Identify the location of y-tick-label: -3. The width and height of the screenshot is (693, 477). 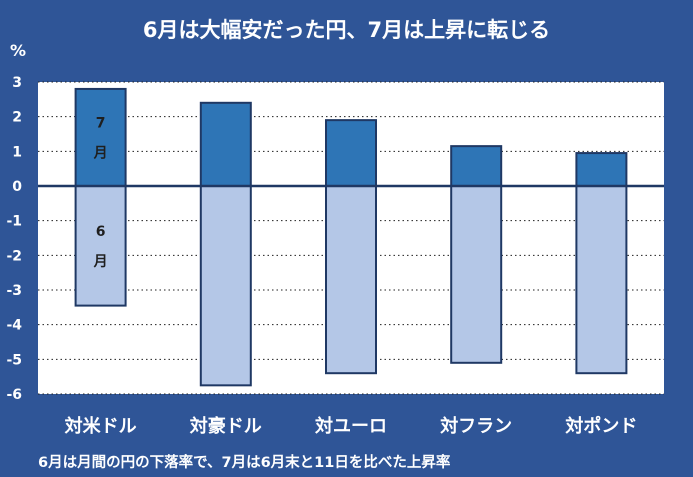
(14, 291).